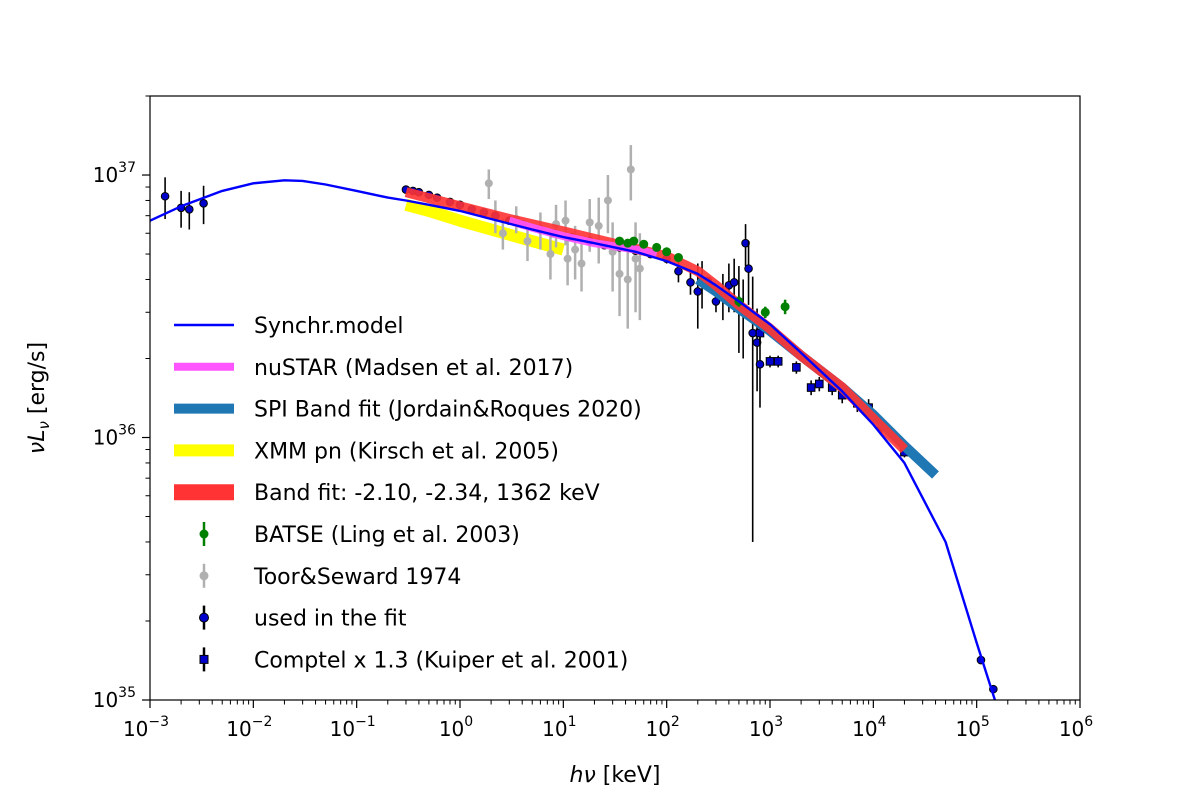  What do you see at coordinates (456, 727) in the screenshot?
I see `x-tick-label: 10⁰` at bounding box center [456, 727].